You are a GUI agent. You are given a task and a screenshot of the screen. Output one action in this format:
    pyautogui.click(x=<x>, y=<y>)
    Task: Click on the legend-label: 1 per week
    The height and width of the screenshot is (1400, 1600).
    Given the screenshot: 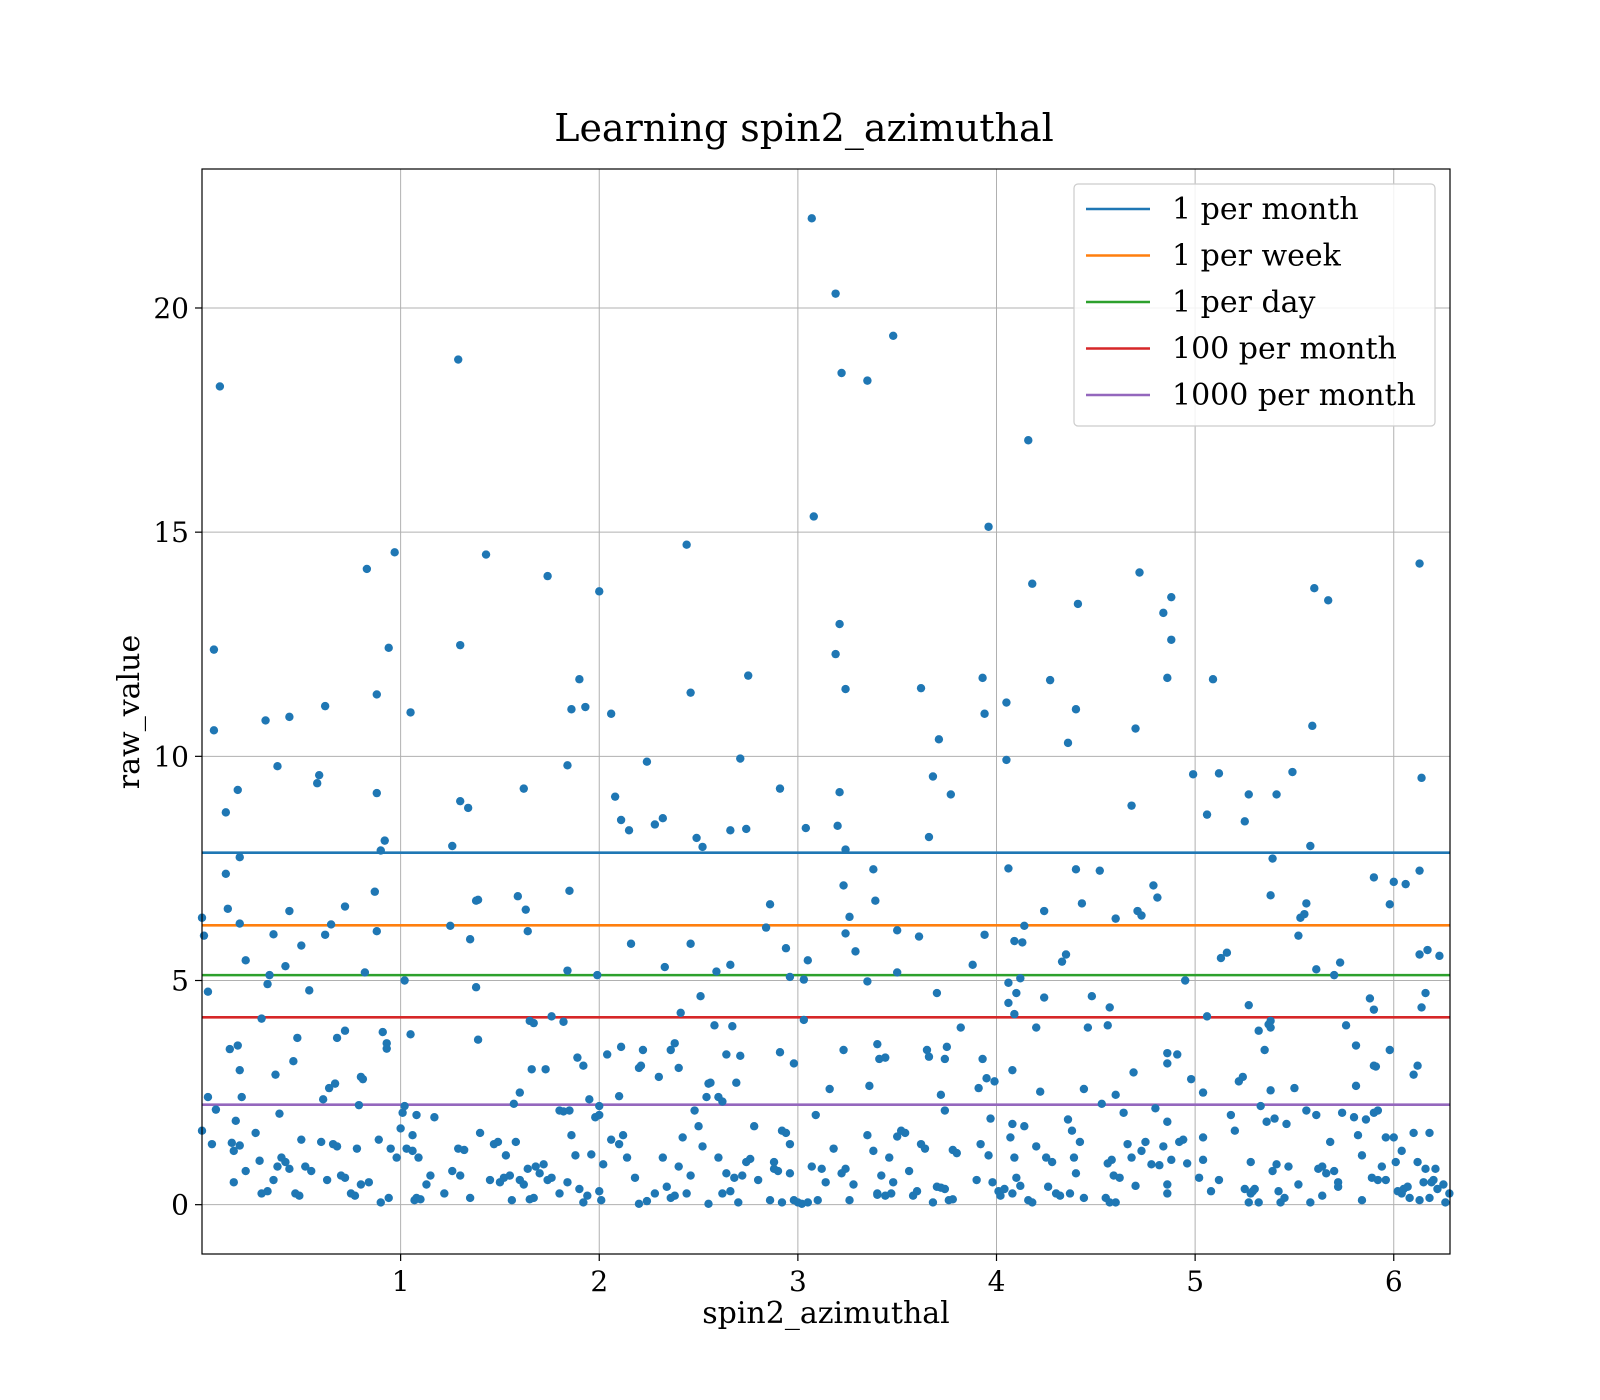 What is the action you would take?
    pyautogui.click(x=1257, y=256)
    